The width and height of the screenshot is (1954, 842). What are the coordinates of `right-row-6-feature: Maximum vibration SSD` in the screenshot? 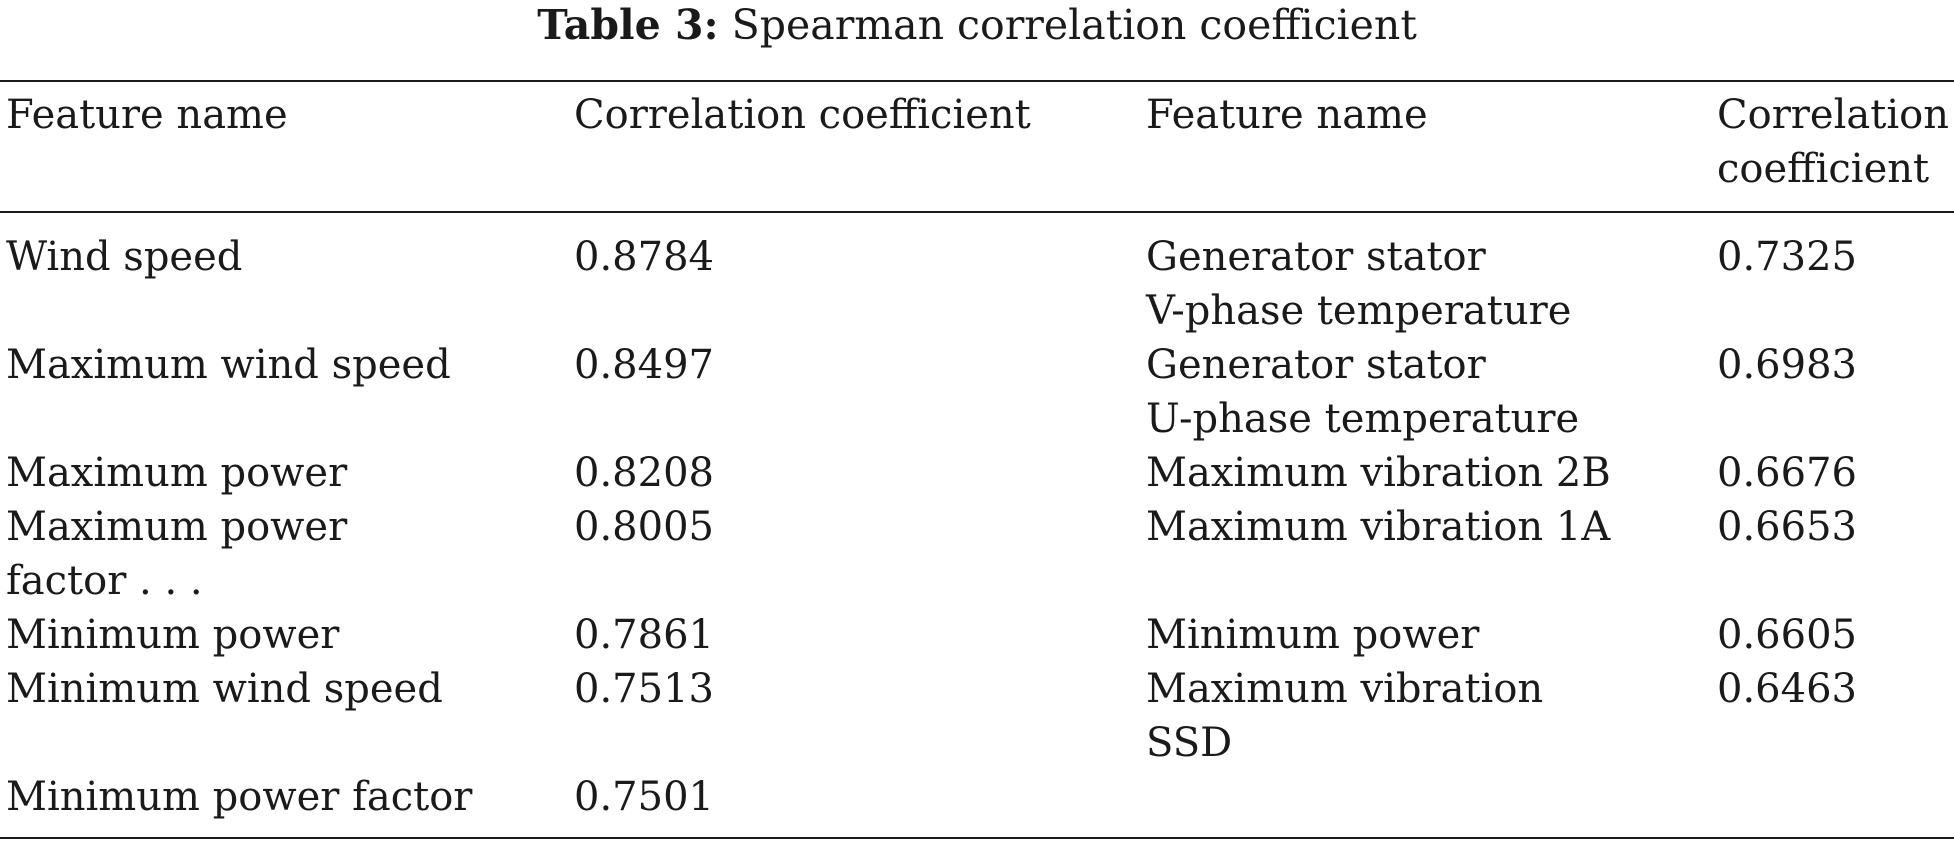 It's located at (1344, 716).